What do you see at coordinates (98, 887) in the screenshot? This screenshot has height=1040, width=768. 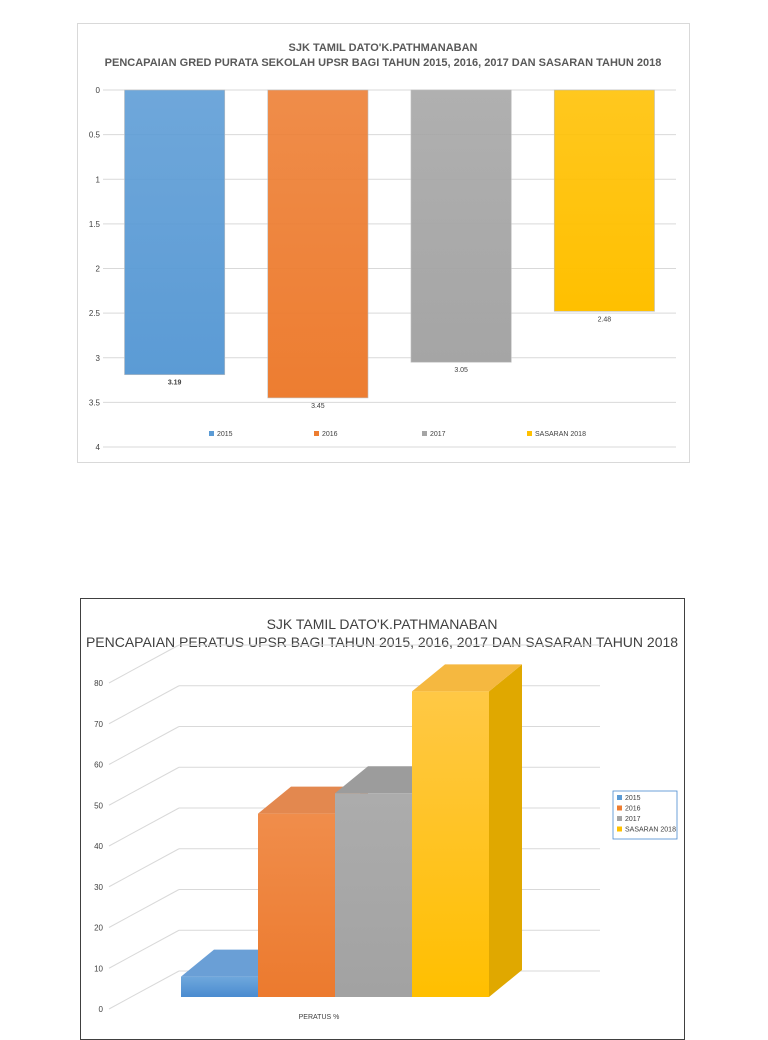 I see `chart2-y-tick-label: 30` at bounding box center [98, 887].